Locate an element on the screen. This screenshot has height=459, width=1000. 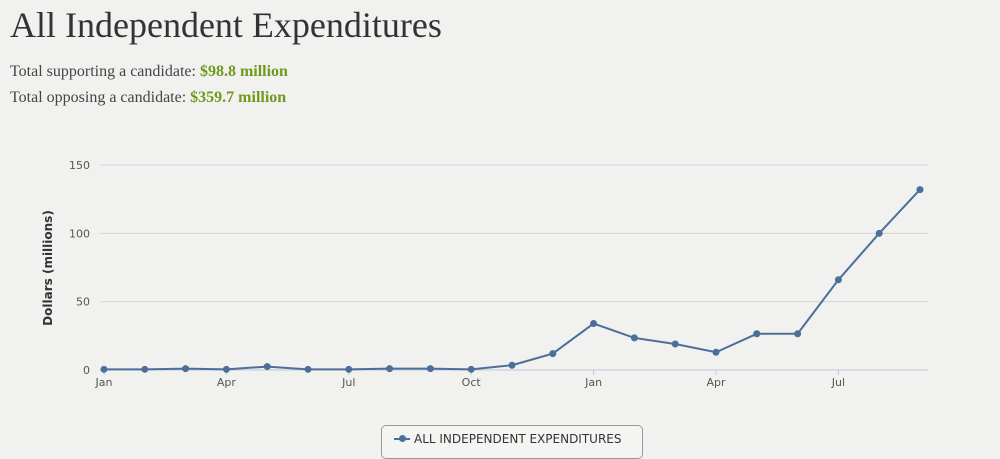
stat-value: $98.8 million is located at coordinates (243, 71).